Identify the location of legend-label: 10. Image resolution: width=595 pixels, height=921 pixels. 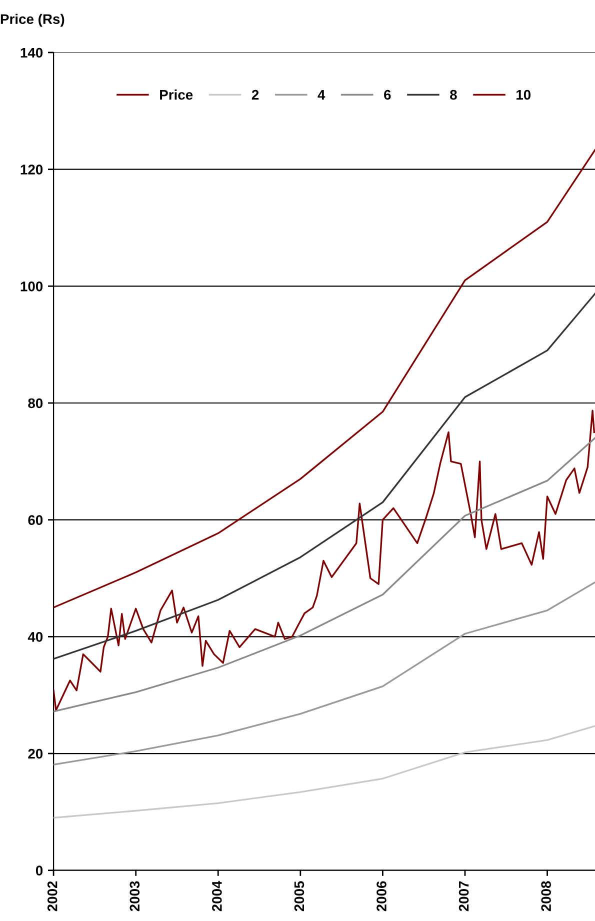
(523, 95).